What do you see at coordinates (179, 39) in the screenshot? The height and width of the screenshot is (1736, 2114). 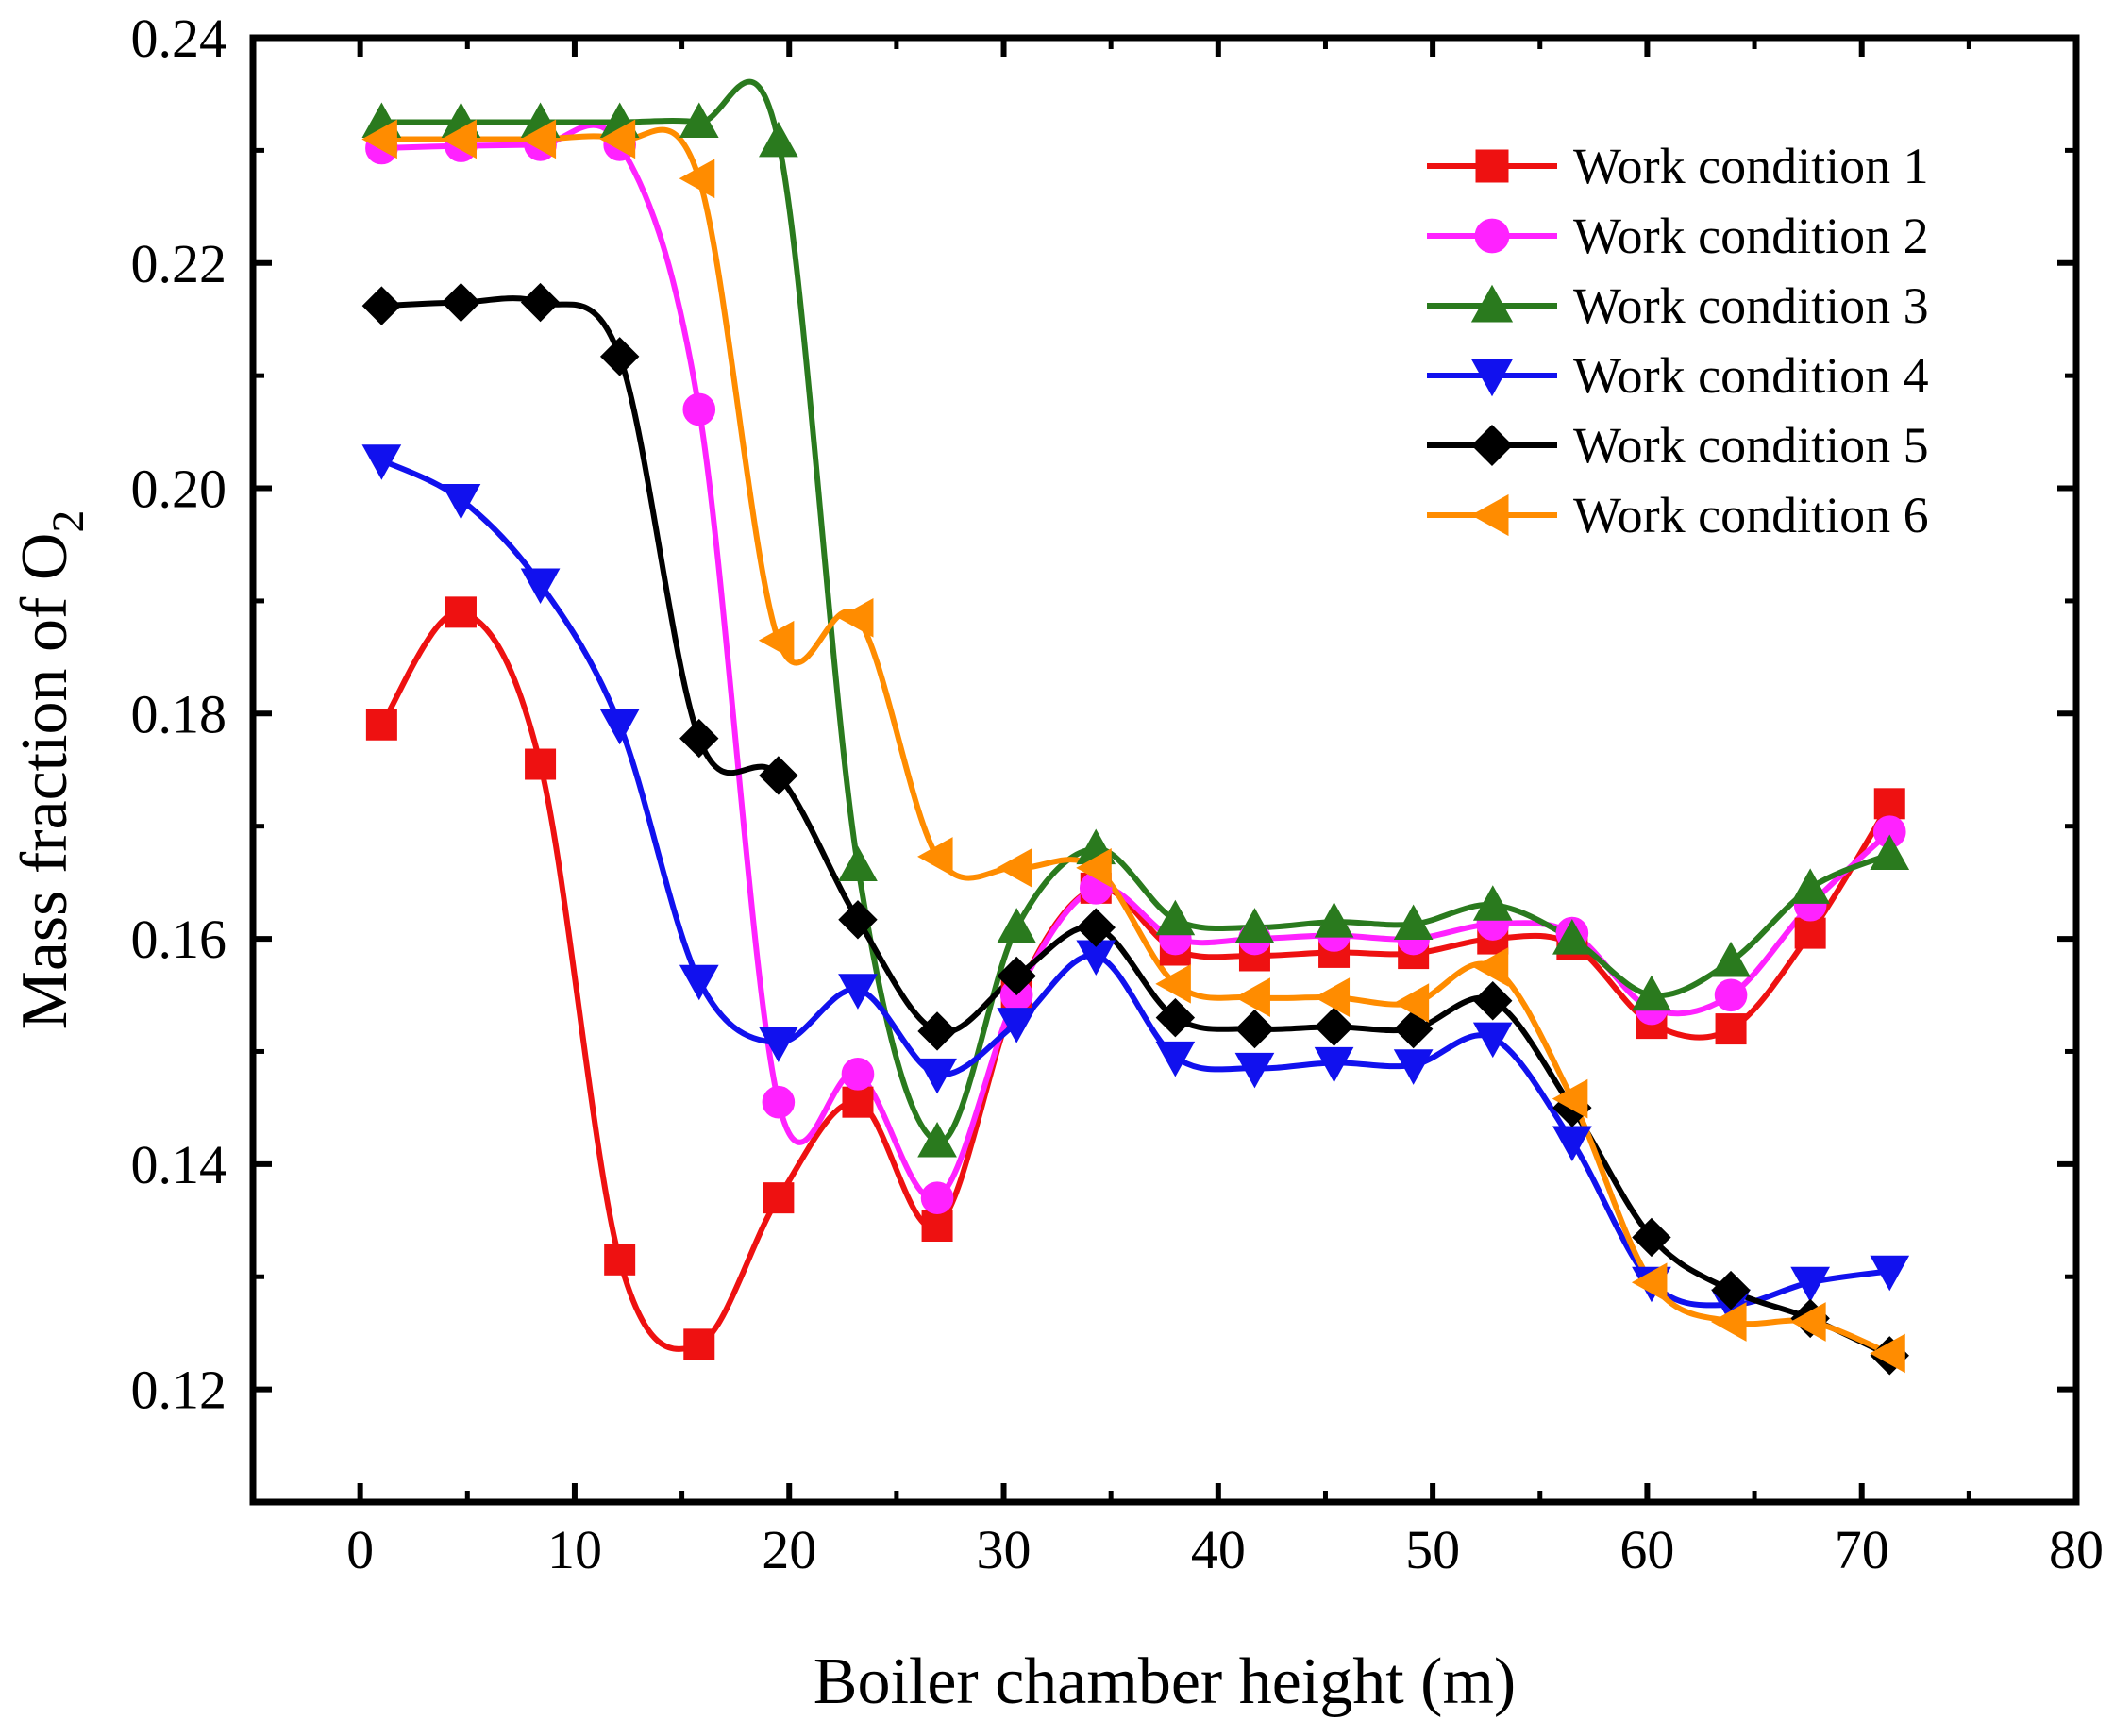 I see `y-tick-label: 0.24` at bounding box center [179, 39].